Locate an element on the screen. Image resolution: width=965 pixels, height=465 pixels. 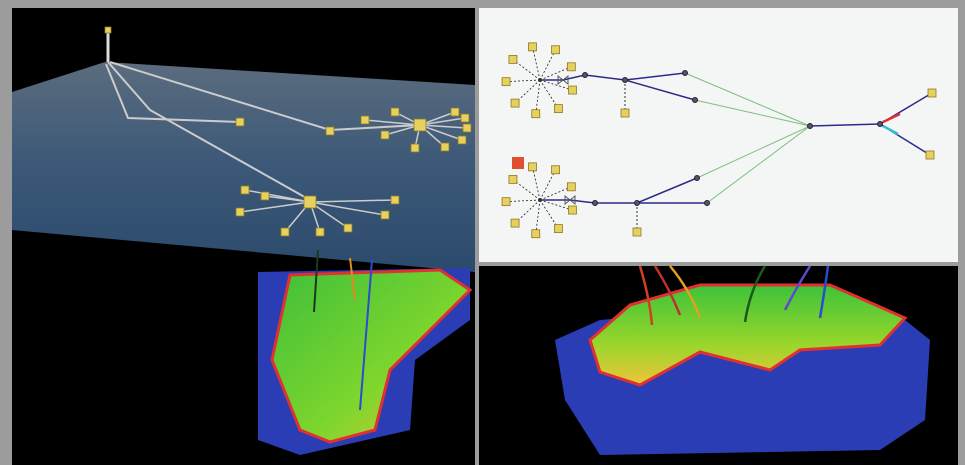
flowline is located at coordinates (660, 90).